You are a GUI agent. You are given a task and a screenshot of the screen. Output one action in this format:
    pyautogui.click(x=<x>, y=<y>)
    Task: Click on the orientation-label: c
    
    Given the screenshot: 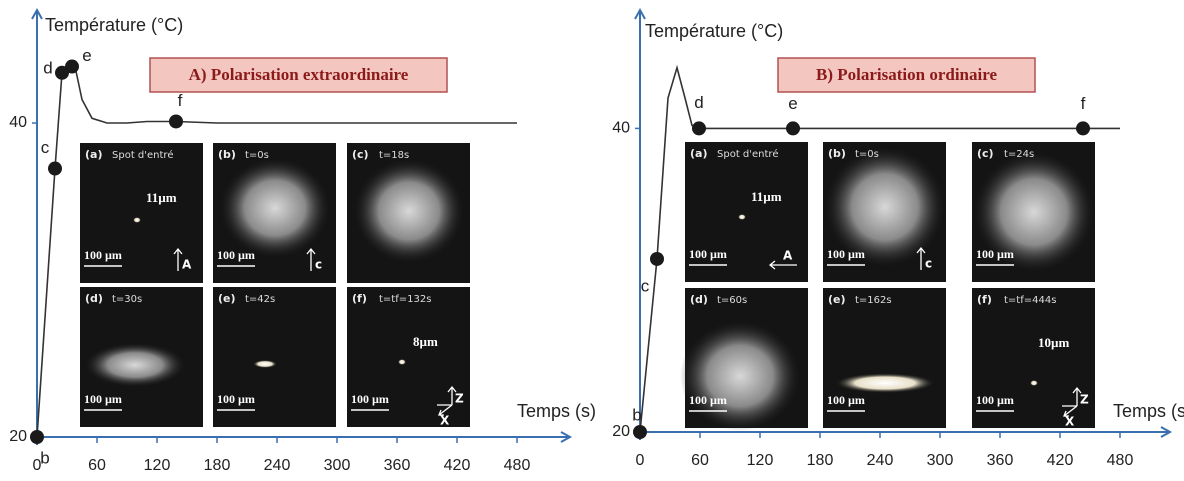 What is the action you would take?
    pyautogui.click(x=318, y=265)
    